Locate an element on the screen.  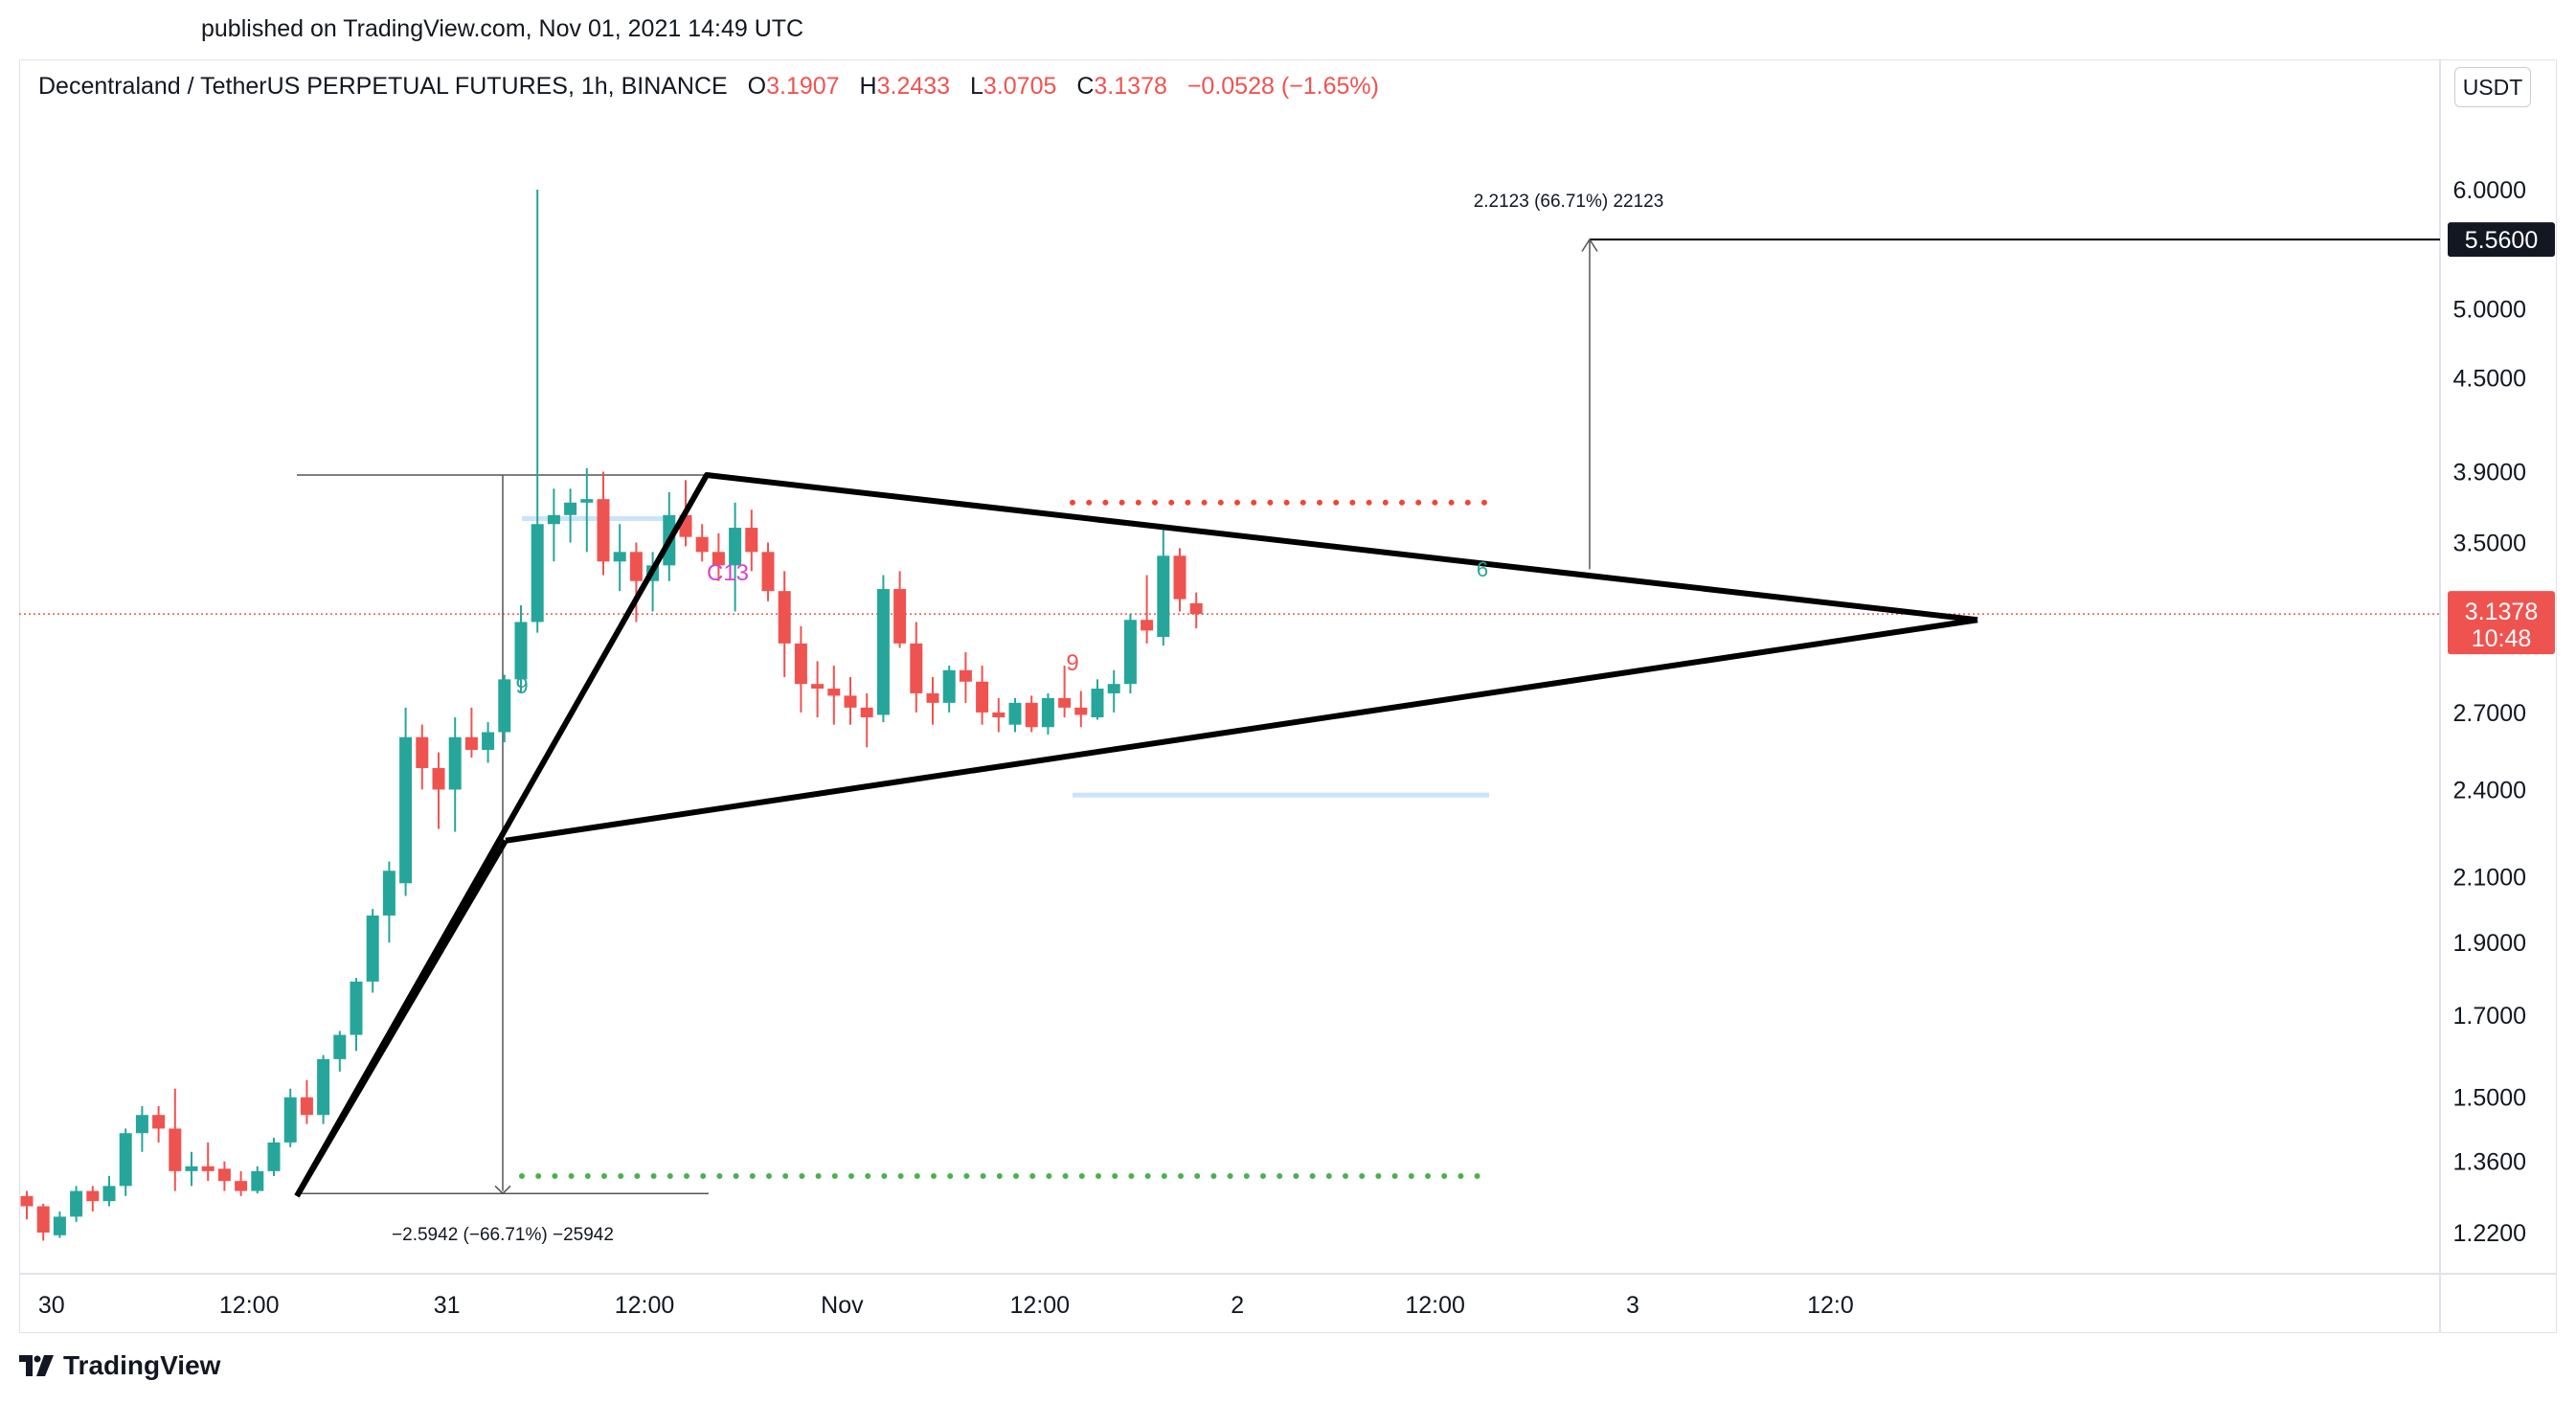
low-value: 3.0705 is located at coordinates (1020, 86).